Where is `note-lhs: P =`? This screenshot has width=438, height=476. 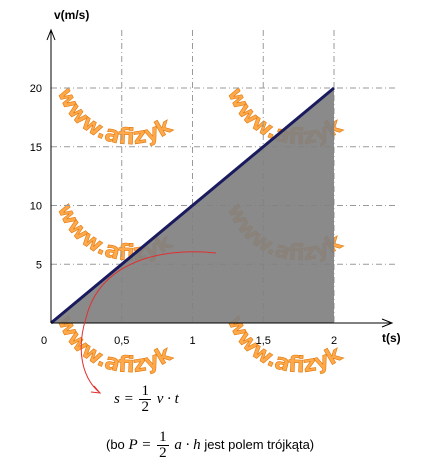 note-lhs: P = is located at coordinates (140, 444).